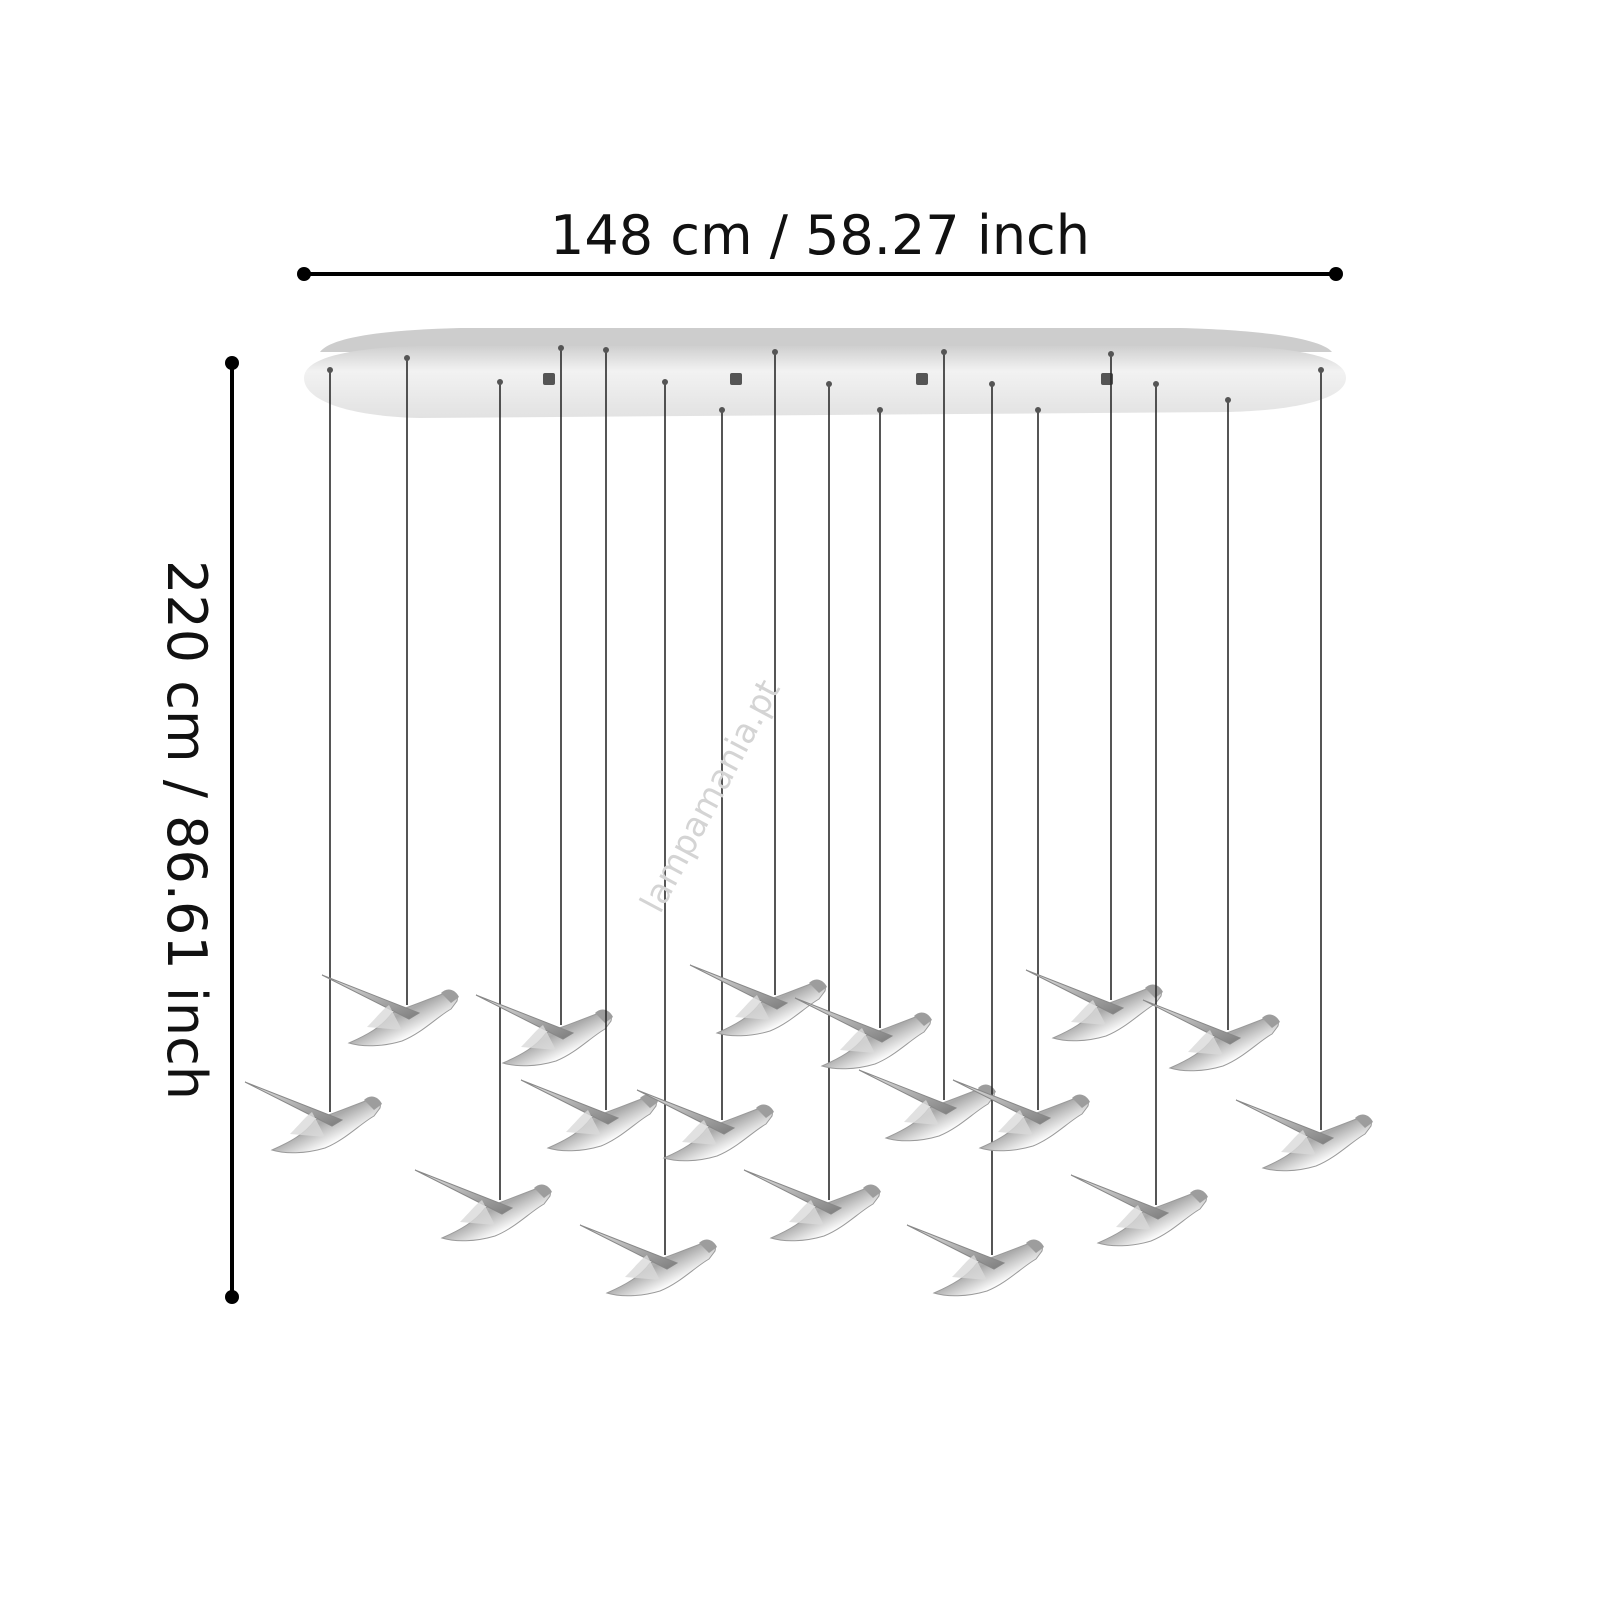 This screenshot has width=1600, height=1600. Describe the element at coordinates (820, 235) in the screenshot. I see `width-dimension-label: 148 cm / 58.27 inch` at that location.